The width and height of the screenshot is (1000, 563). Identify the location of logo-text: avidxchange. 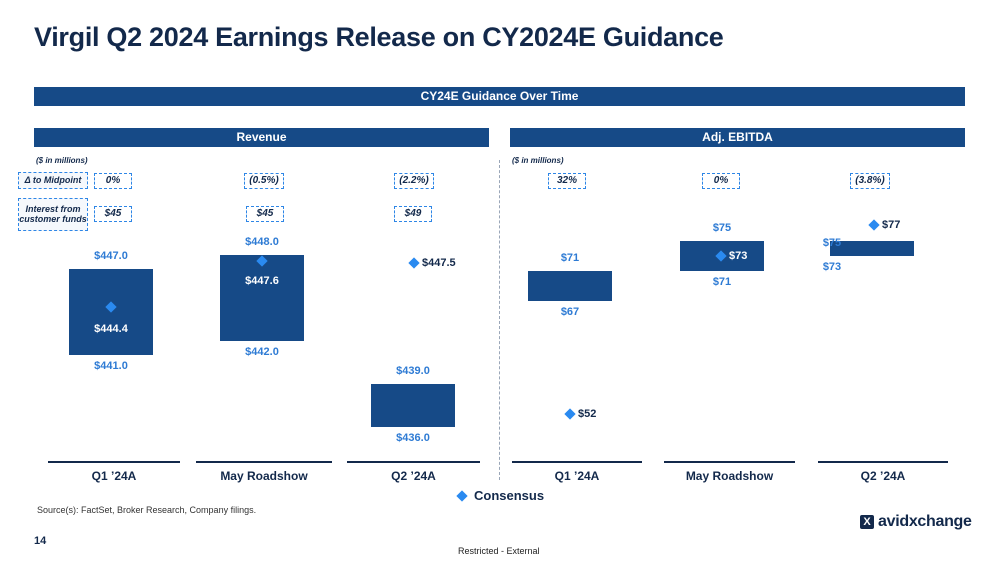
(925, 521).